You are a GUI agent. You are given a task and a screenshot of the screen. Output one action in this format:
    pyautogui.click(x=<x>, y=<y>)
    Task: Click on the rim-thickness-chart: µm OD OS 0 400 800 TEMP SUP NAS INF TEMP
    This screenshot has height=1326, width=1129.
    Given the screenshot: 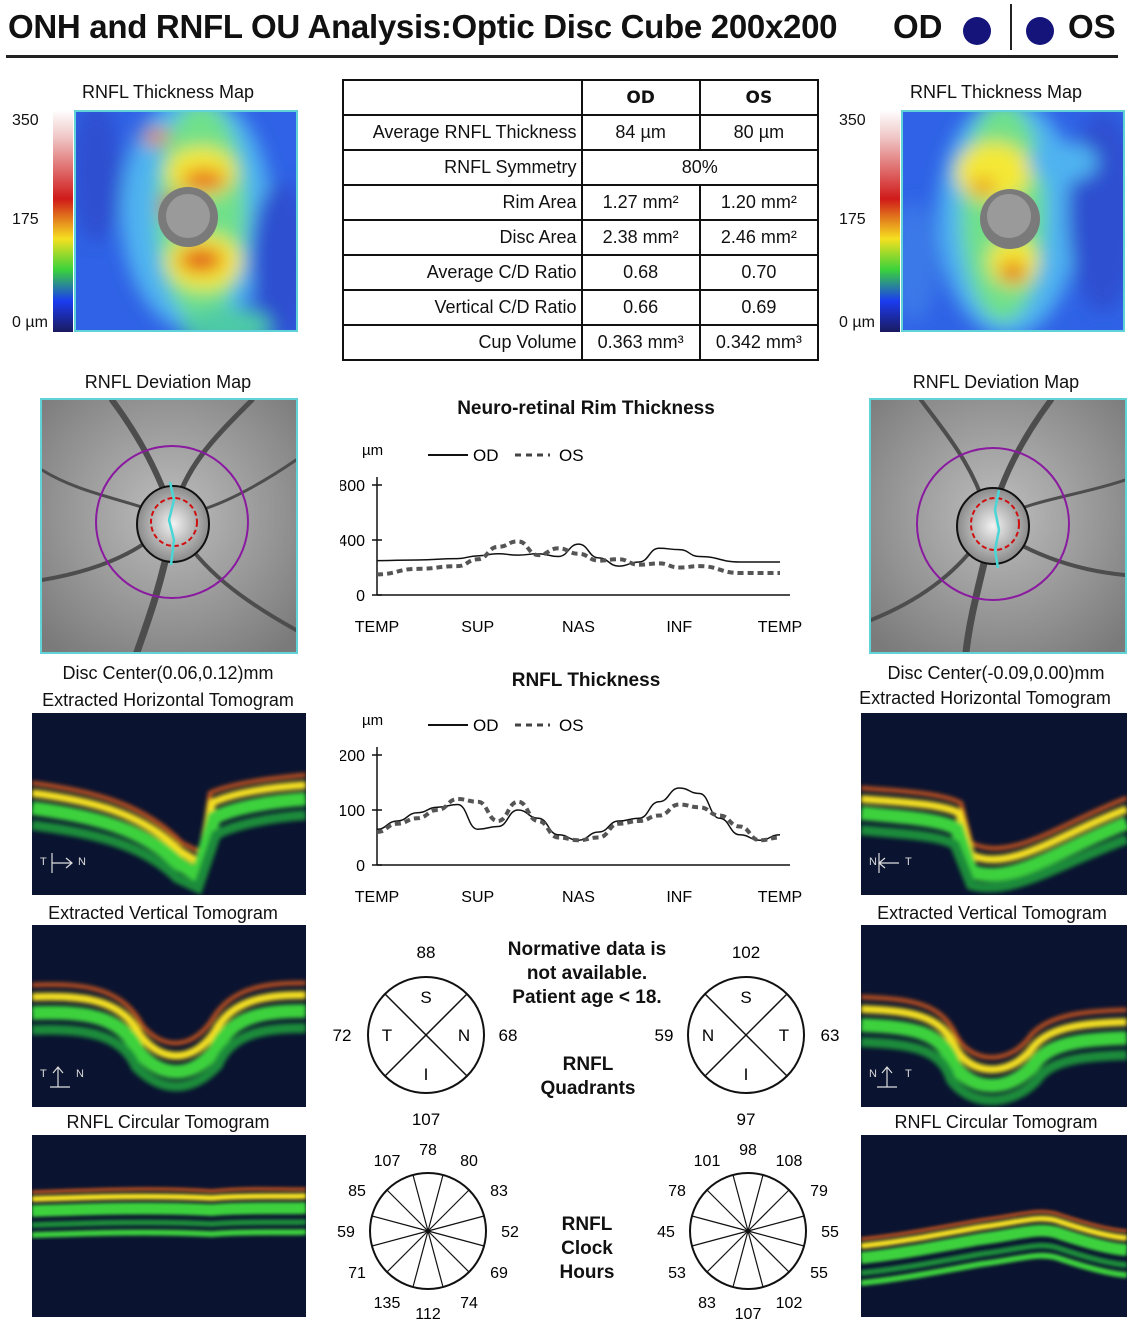 What is the action you would take?
    pyautogui.click(x=571, y=539)
    